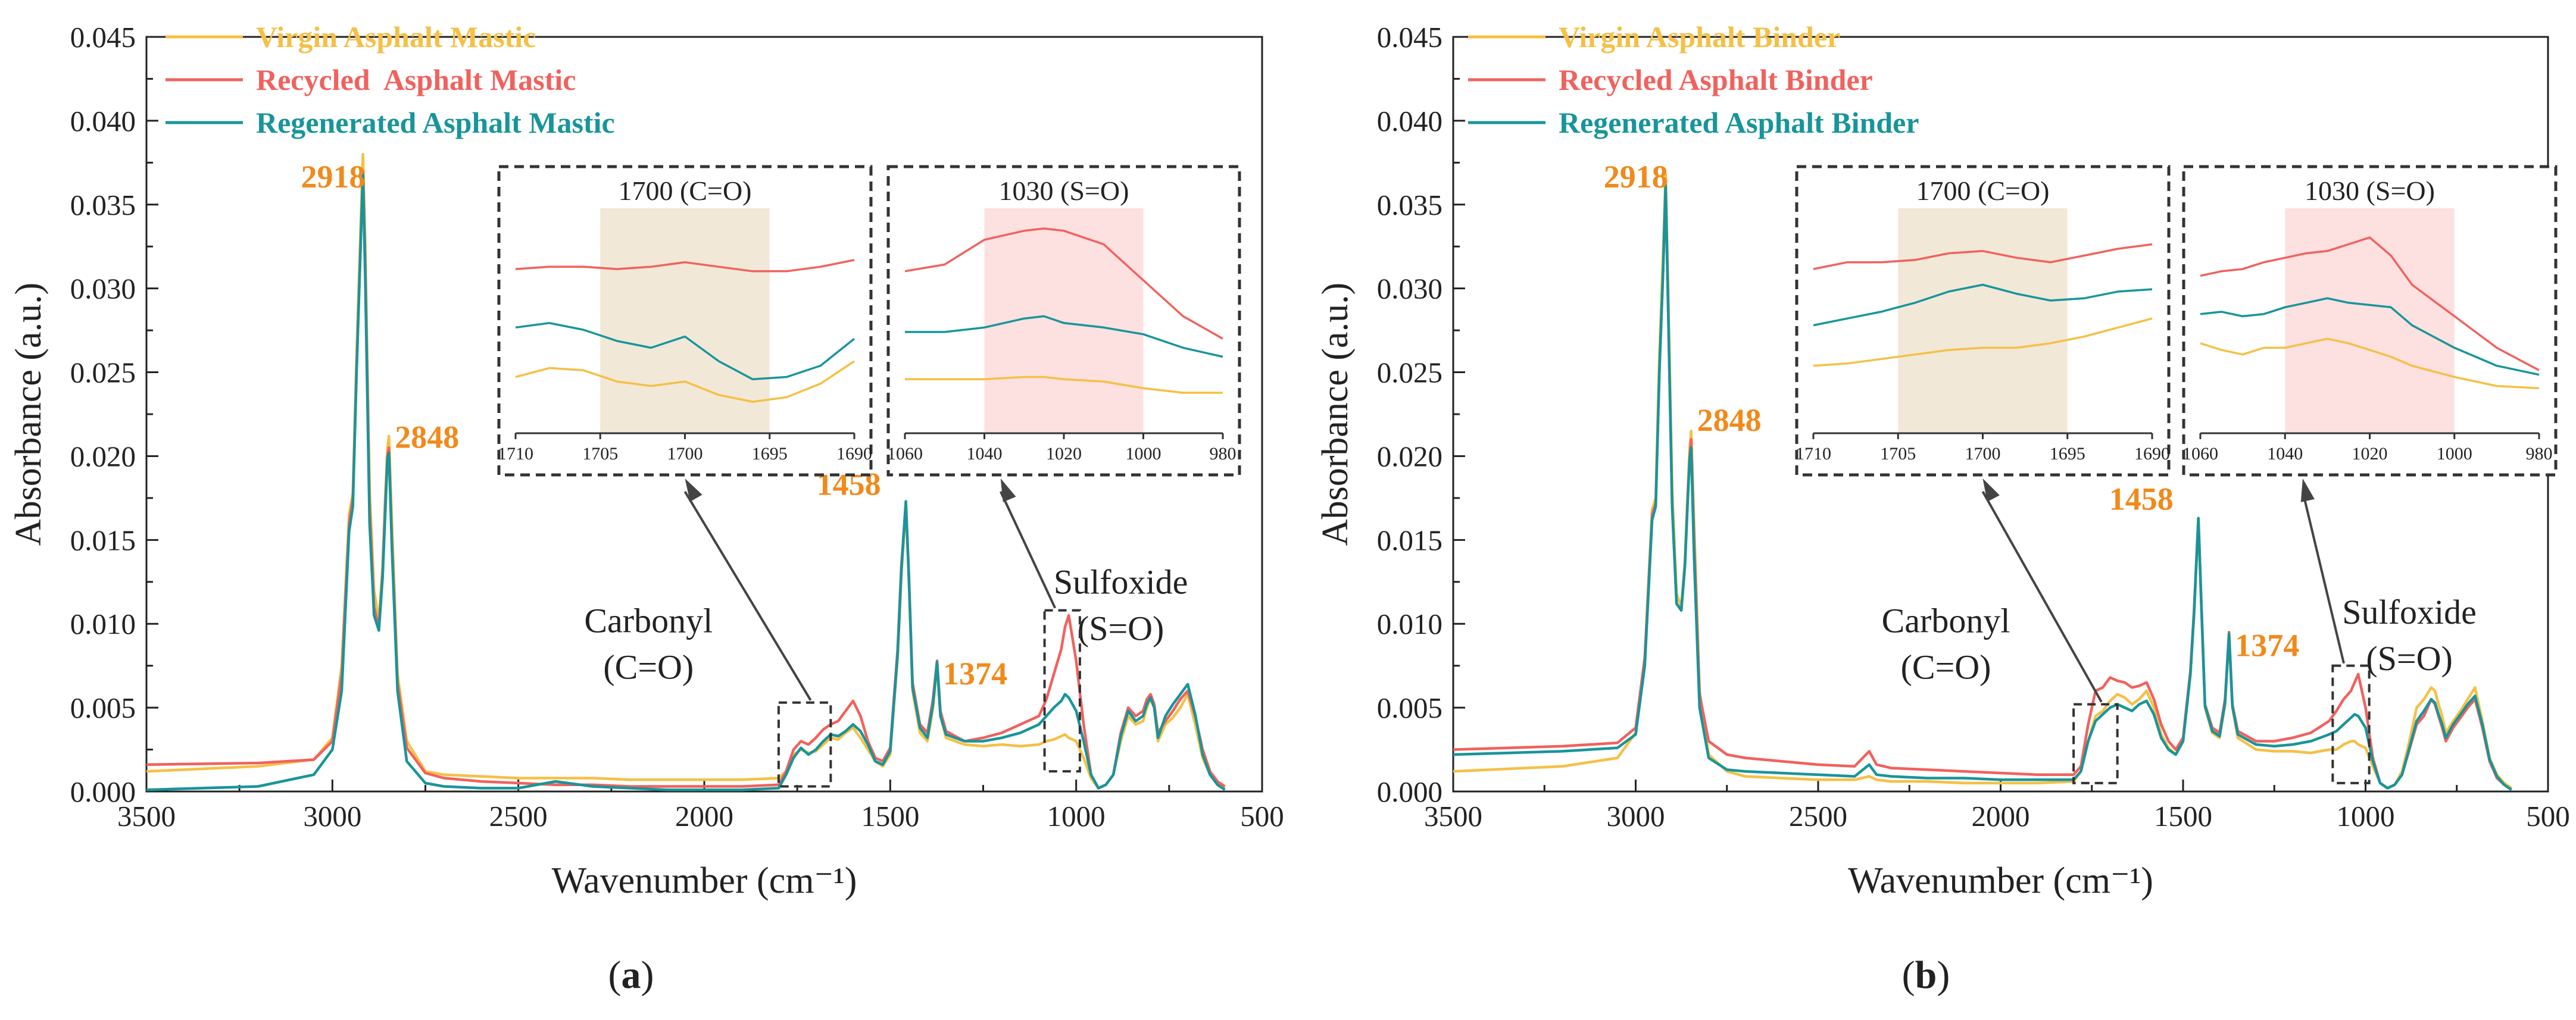 Image resolution: width=2576 pixels, height=1020 pixels. What do you see at coordinates (2548, 816) in the screenshot?
I see `x-tick-label: 500` at bounding box center [2548, 816].